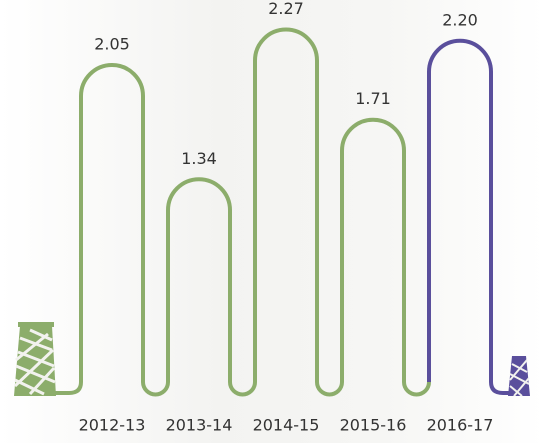 The image size is (544, 443). Describe the element at coordinates (199, 425) in the screenshot. I see `x-tick-label: 2013-14` at that location.